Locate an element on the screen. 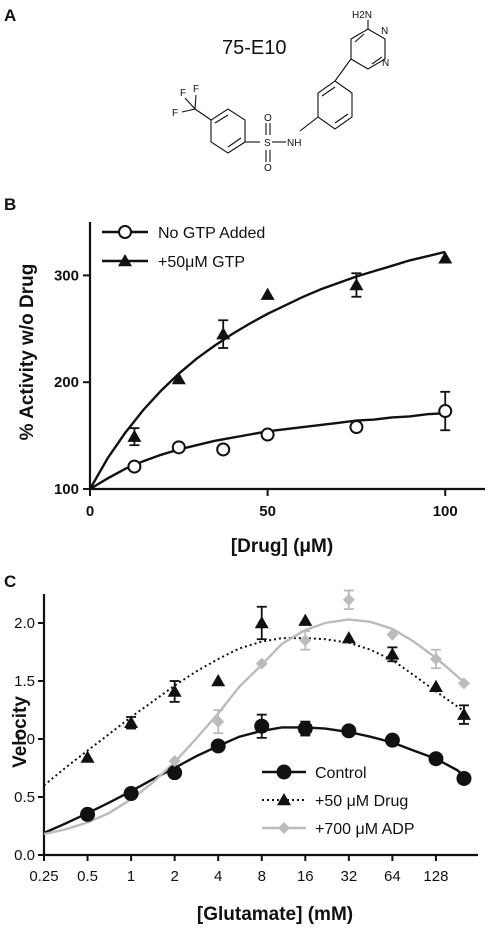 This screenshot has height=936, width=498. panel-c-legend-label: +700 μM ADP is located at coordinates (365, 829).